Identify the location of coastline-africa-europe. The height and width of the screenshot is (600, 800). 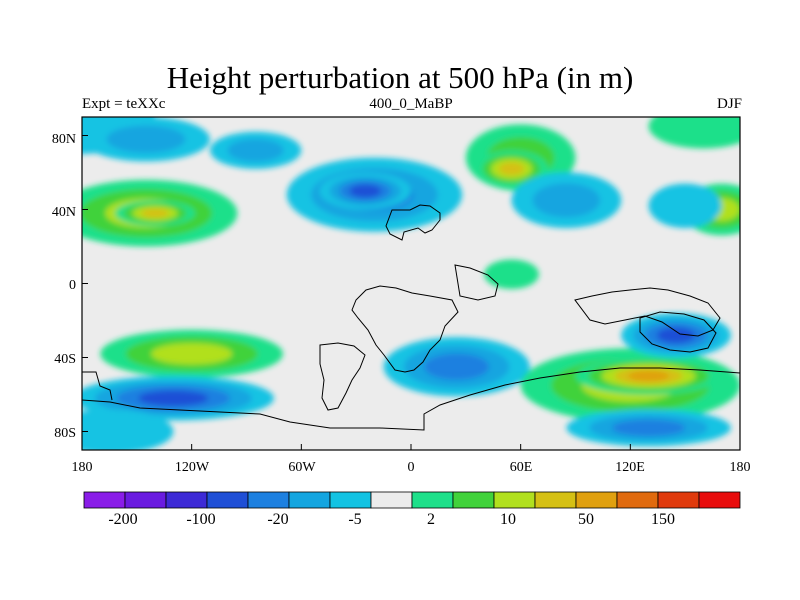
(405, 288).